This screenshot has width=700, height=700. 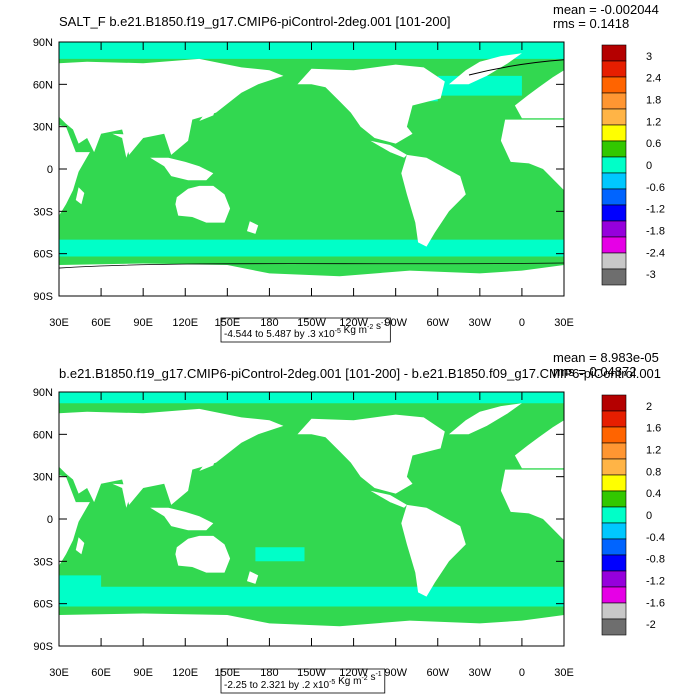 What do you see at coordinates (653, 429) in the screenshot?
I see `legend-label: 1.6` at bounding box center [653, 429].